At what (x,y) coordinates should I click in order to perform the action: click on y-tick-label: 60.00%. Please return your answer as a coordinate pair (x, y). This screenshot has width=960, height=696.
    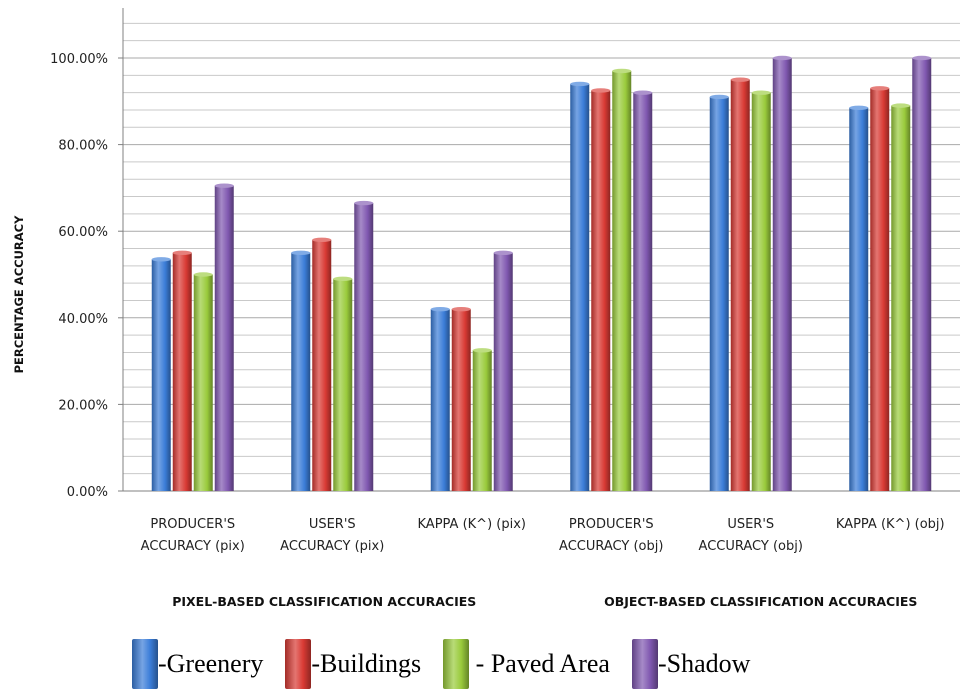
    Looking at the image, I should click on (83, 232).